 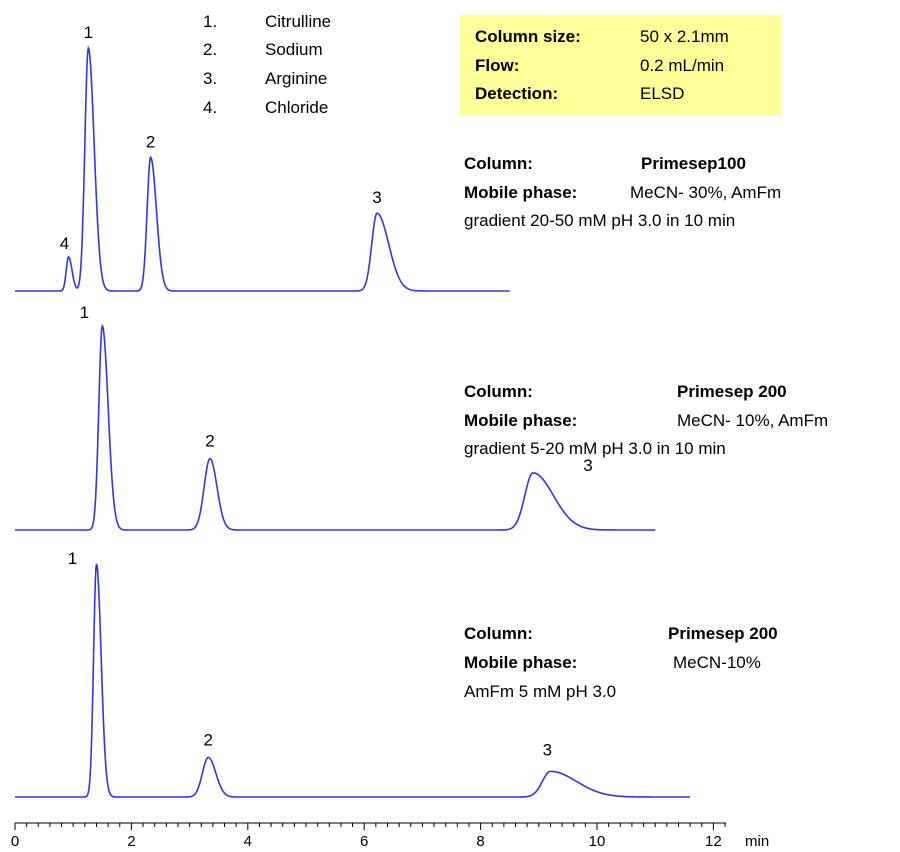 What do you see at coordinates (757, 841) in the screenshot?
I see `time-axis-unit: min` at bounding box center [757, 841].